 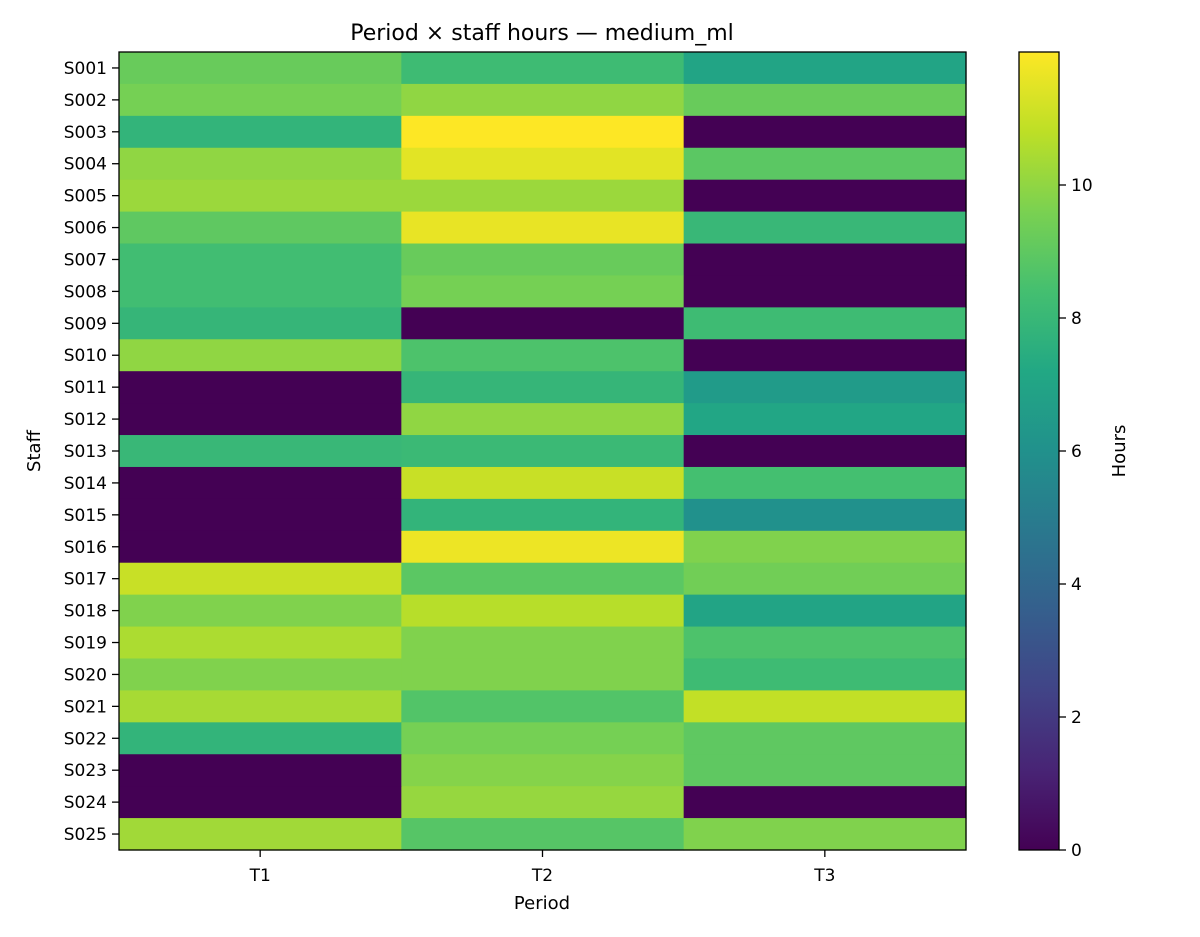 What do you see at coordinates (85, 707) in the screenshot?
I see `y-tick-label: S021` at bounding box center [85, 707].